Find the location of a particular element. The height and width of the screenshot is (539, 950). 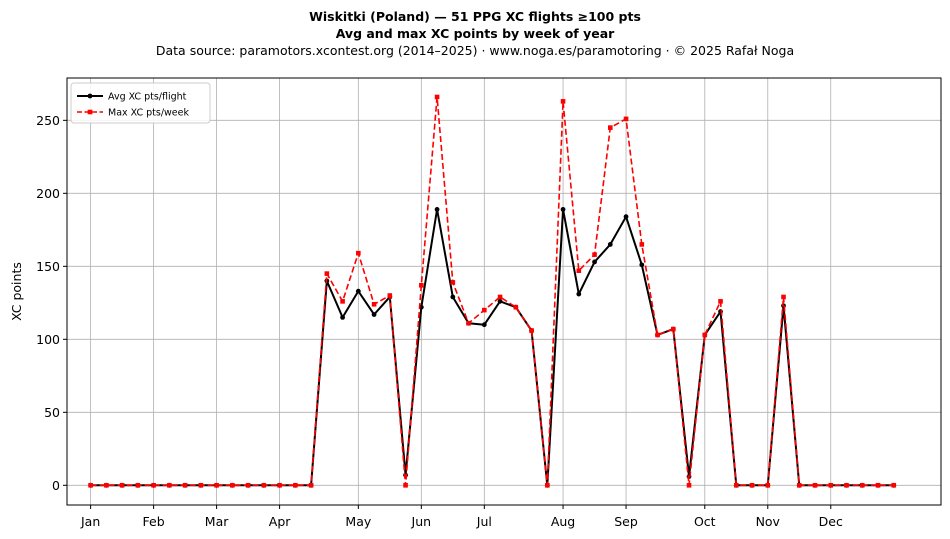

y-tick-label: 0 is located at coordinates (56, 485).